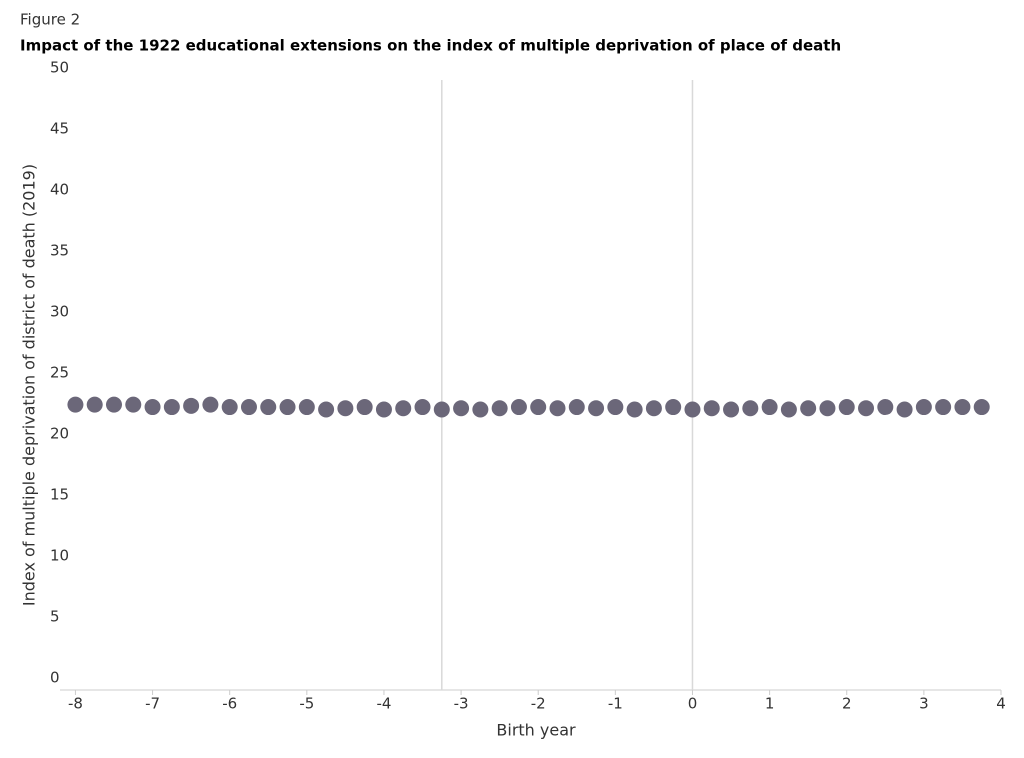 The width and height of the screenshot is (1024, 758). I want to click on x-tick-label: -1, so click(615, 704).